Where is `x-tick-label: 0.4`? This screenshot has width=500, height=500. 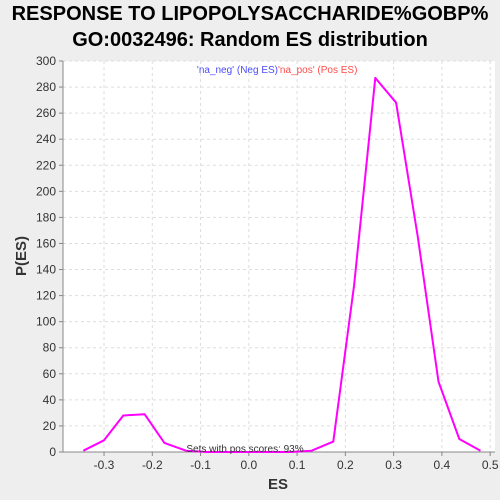 x-tick-label: 0.4 is located at coordinates (442, 465).